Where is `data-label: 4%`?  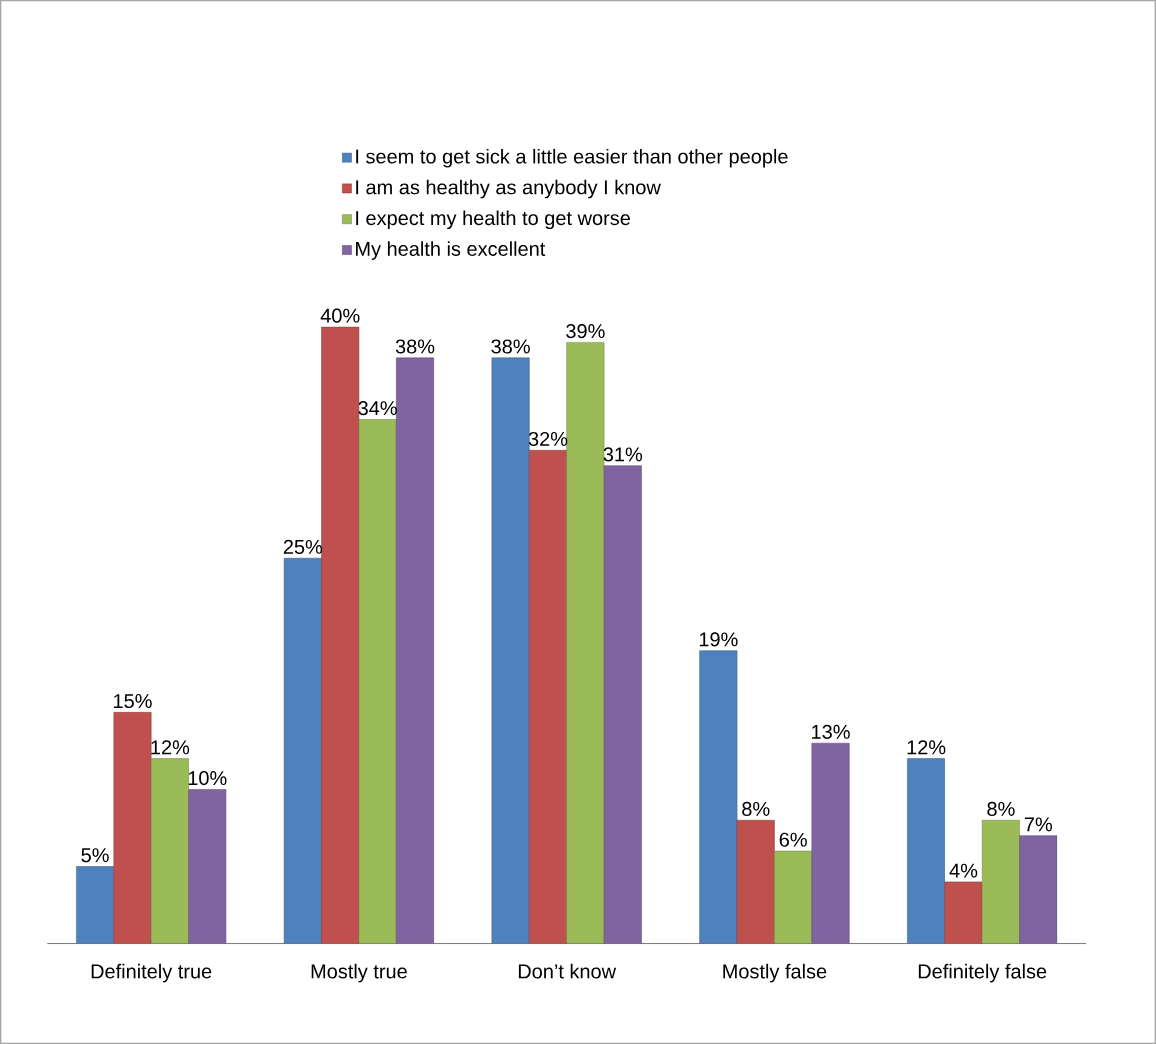
data-label: 4% is located at coordinates (963, 870).